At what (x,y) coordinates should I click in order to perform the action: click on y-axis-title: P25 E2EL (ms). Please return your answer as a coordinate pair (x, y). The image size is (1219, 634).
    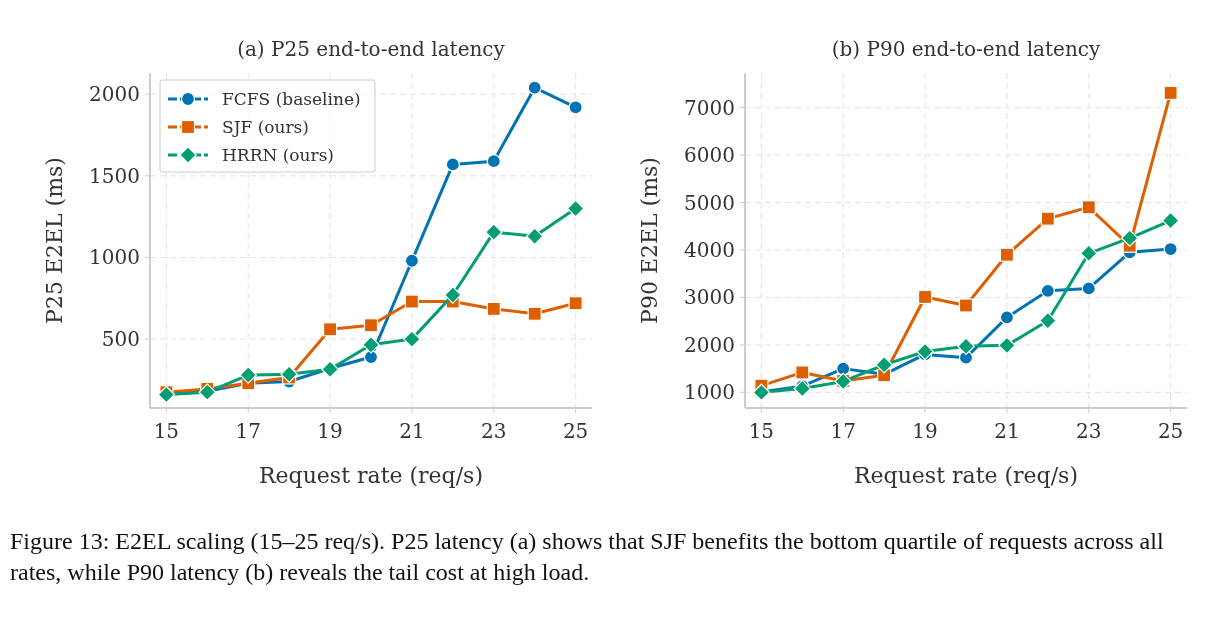
    Looking at the image, I should click on (54, 240).